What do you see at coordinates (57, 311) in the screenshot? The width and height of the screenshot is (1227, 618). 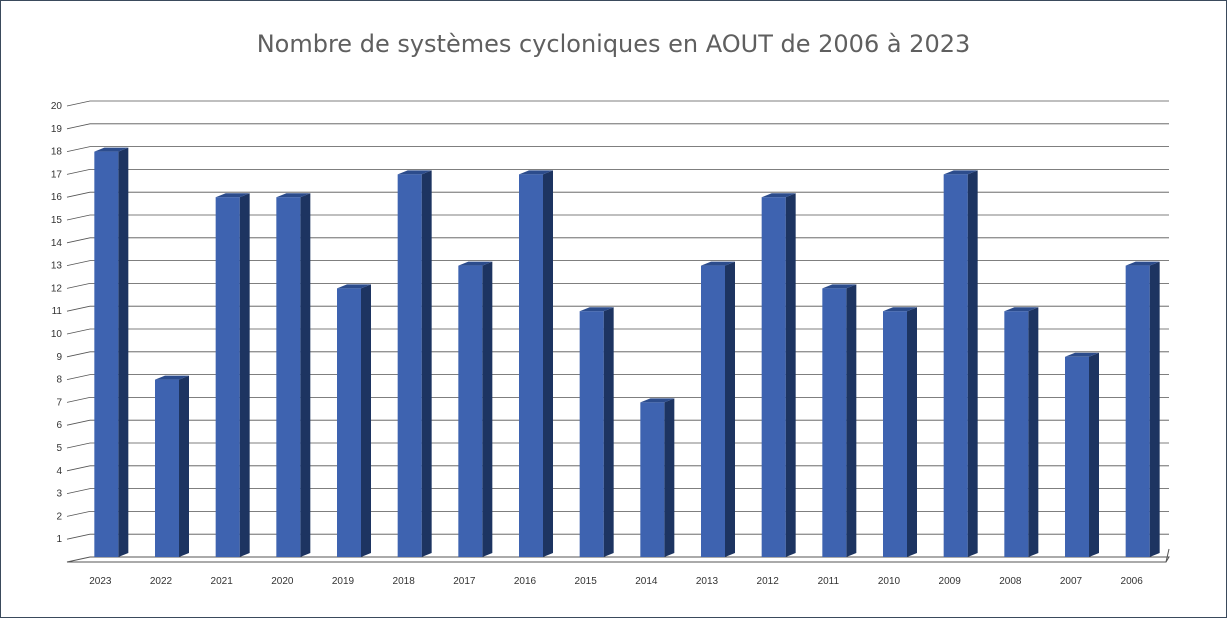 I see `y-tick-label: 11` at bounding box center [57, 311].